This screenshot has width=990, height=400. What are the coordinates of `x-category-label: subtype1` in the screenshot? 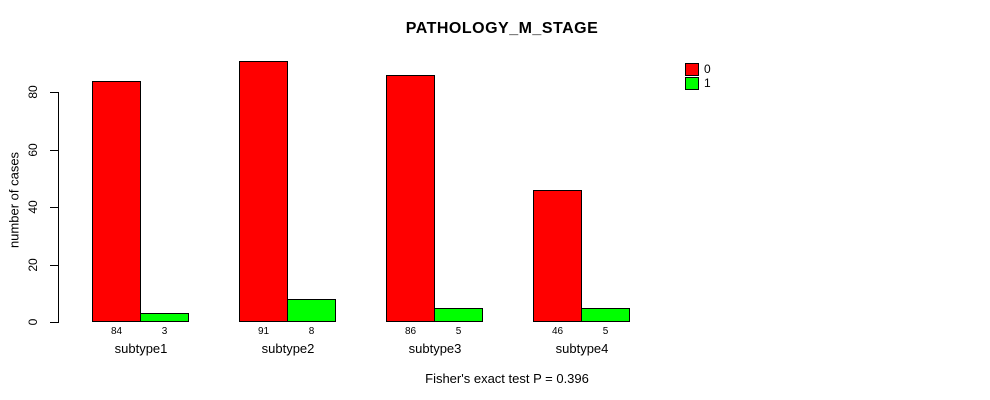 It's located at (141, 348).